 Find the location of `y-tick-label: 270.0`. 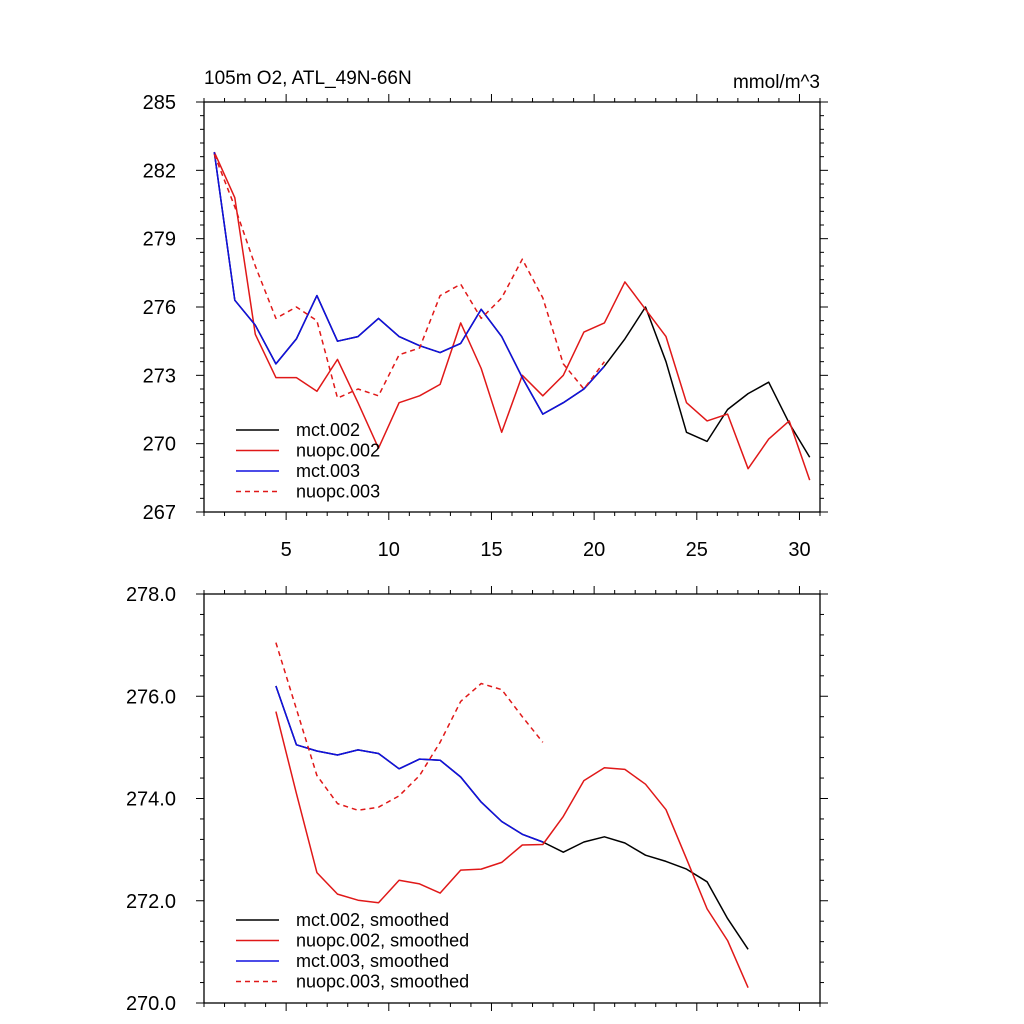

y-tick-label: 270.0 is located at coordinates (151, 1004).